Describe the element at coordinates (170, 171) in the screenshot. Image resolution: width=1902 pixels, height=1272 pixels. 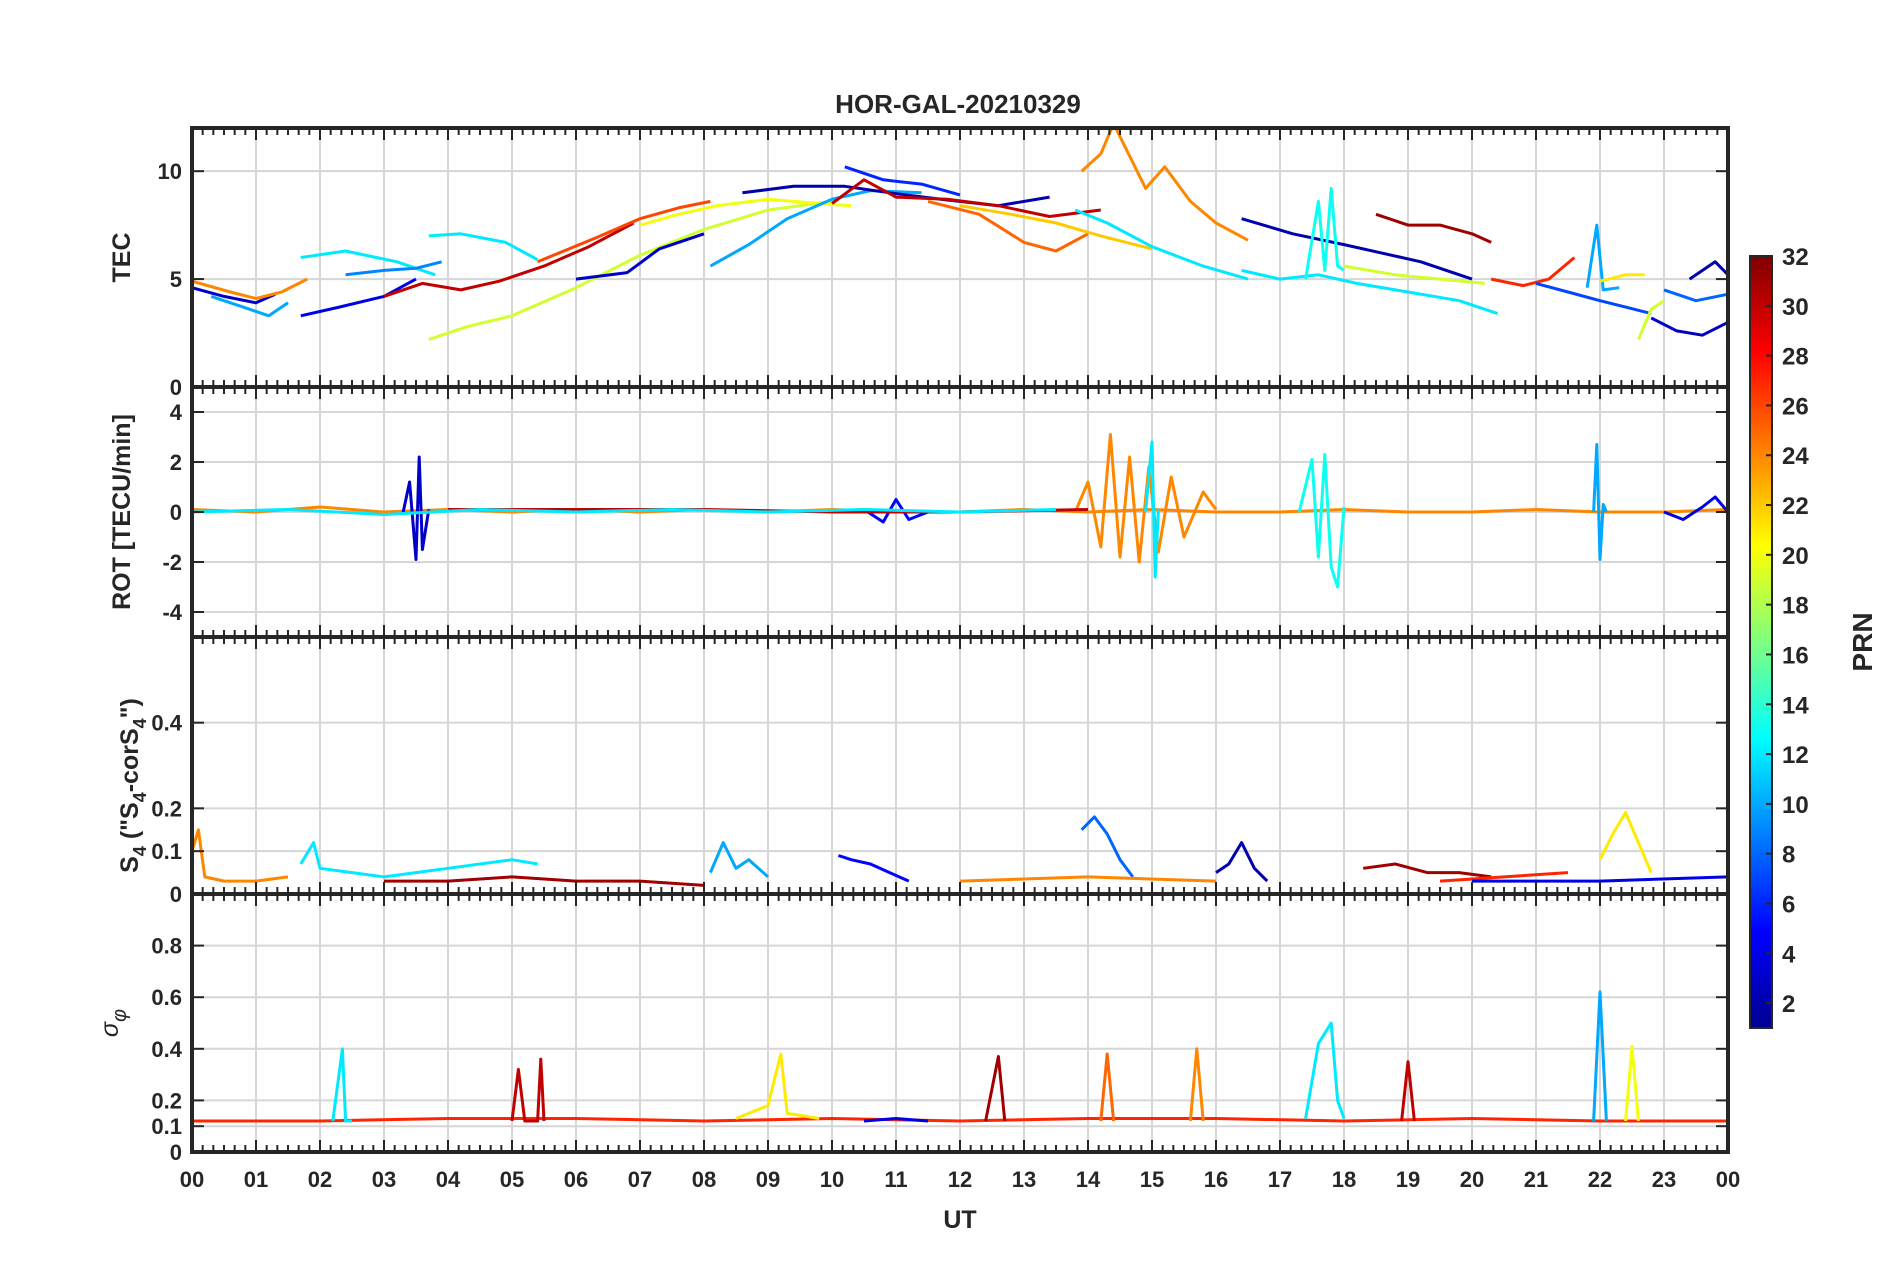
I see `y-tick-label: 10` at that location.